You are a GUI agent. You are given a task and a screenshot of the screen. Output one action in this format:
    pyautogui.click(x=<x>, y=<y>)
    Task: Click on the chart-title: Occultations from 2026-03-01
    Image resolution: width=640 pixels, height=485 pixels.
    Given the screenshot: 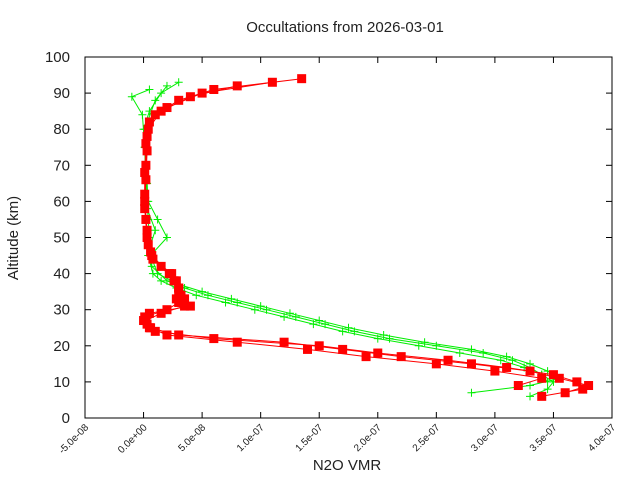 What is the action you would take?
    pyautogui.click(x=345, y=27)
    